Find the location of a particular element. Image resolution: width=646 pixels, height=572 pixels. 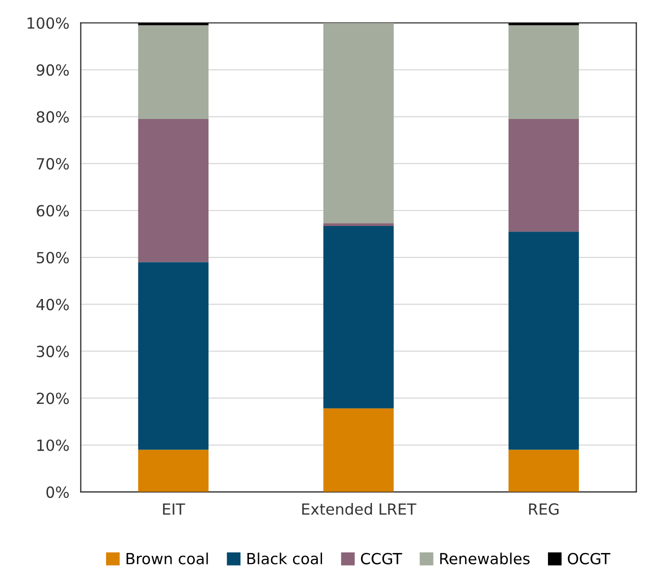

y-tick-label: 50% is located at coordinates (52, 258).